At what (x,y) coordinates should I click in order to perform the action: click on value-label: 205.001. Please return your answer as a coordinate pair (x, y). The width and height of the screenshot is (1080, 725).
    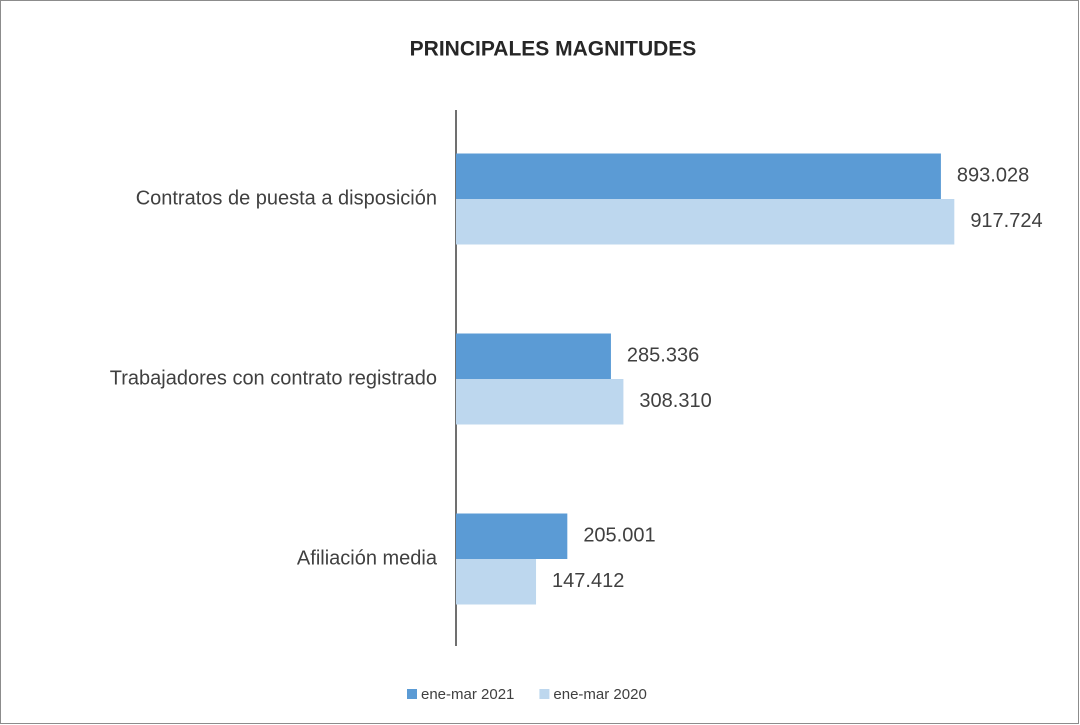
    Looking at the image, I should click on (619, 536).